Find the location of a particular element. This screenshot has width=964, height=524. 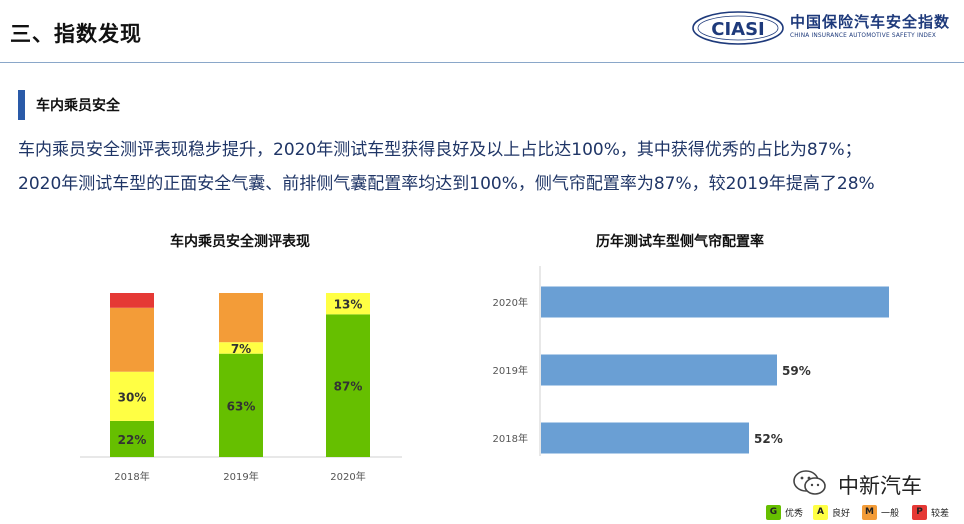

legend-item: A 良好 is located at coordinates (831, 512).